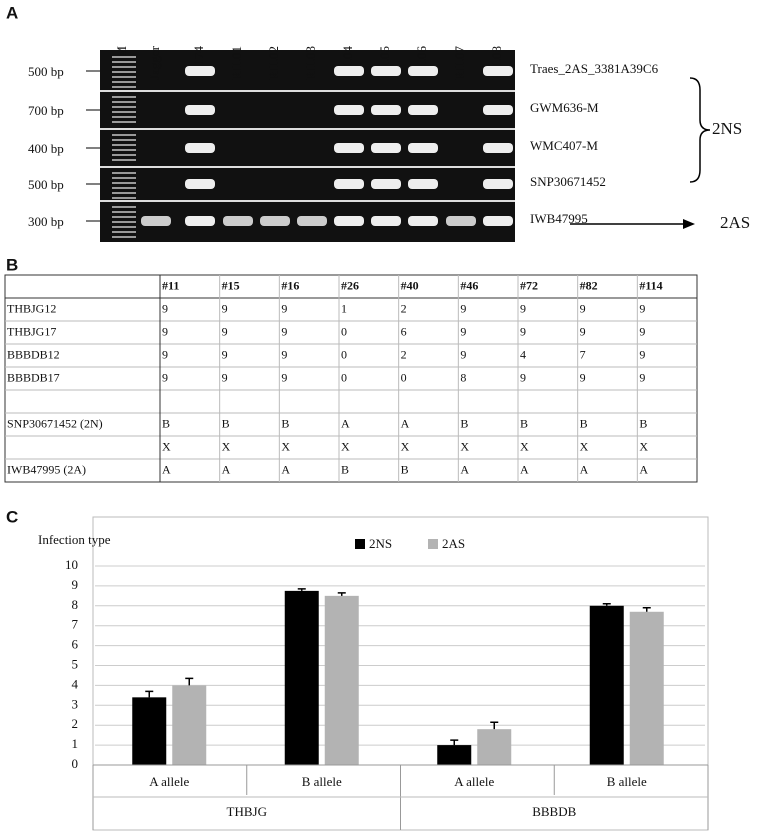  What do you see at coordinates (198, 59) in the screenshot?
I see `lane-label: 2174` at bounding box center [198, 59].